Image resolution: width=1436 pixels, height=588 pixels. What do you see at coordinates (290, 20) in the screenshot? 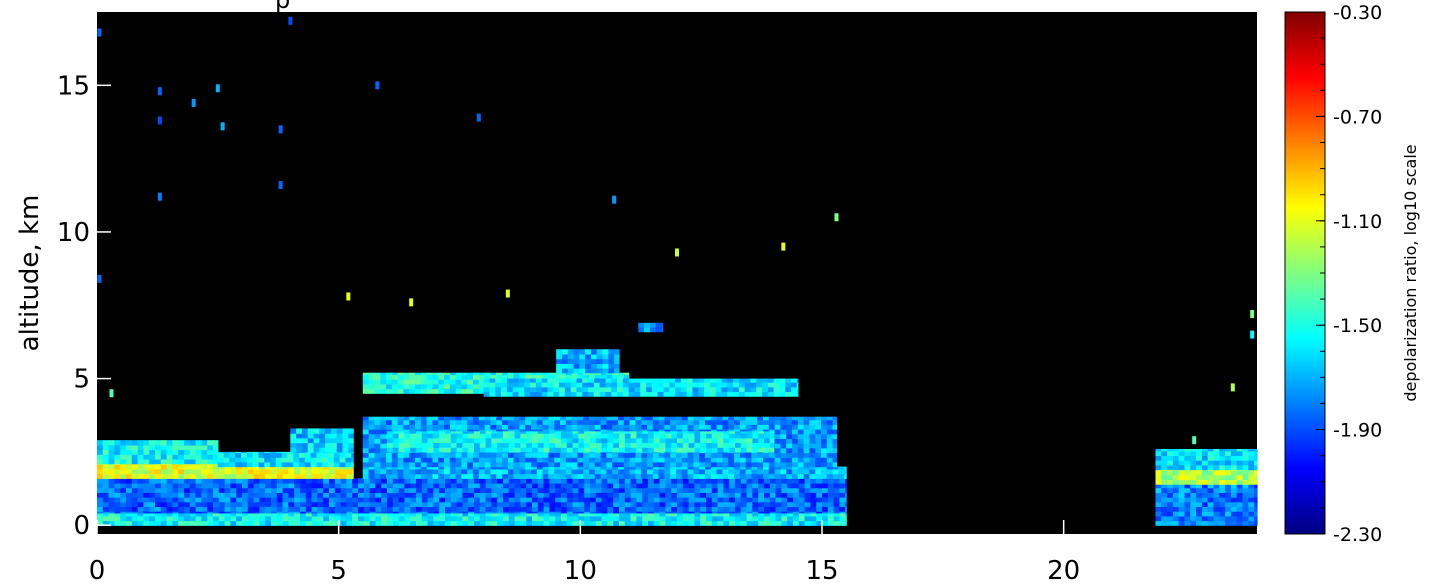
I see `heatmap-point` at bounding box center [290, 20].